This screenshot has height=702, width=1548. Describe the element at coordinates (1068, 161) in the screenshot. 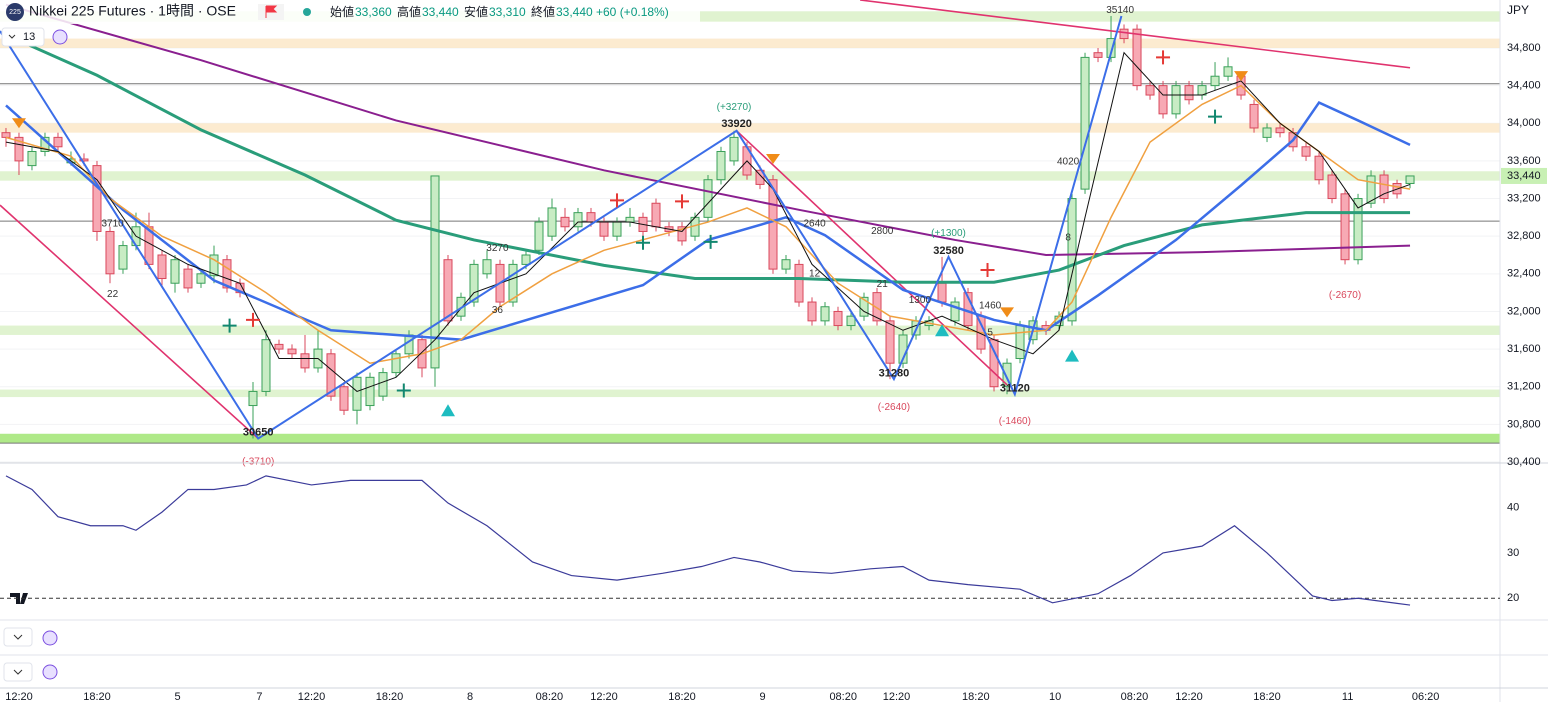

I see `annotation: 4020` at that location.